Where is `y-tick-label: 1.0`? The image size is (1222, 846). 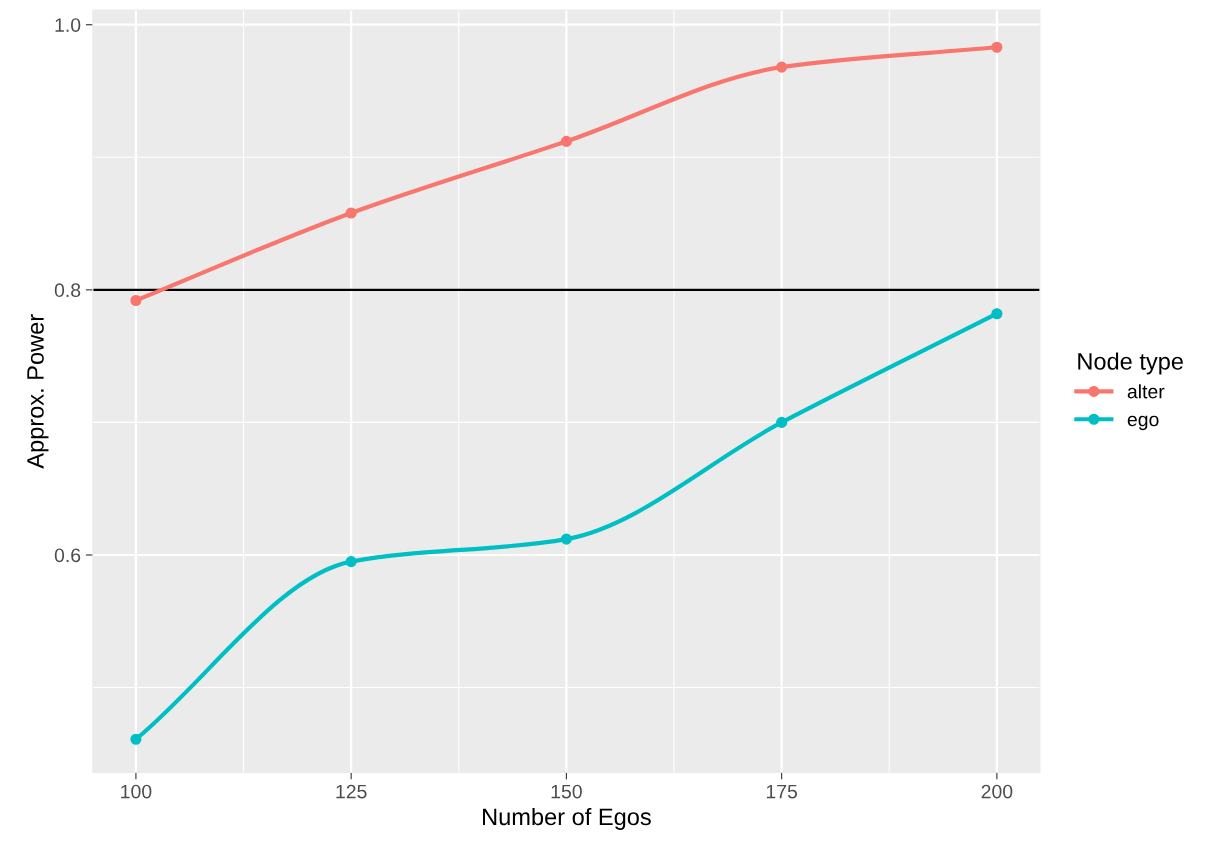 y-tick-label: 1.0 is located at coordinates (68, 25).